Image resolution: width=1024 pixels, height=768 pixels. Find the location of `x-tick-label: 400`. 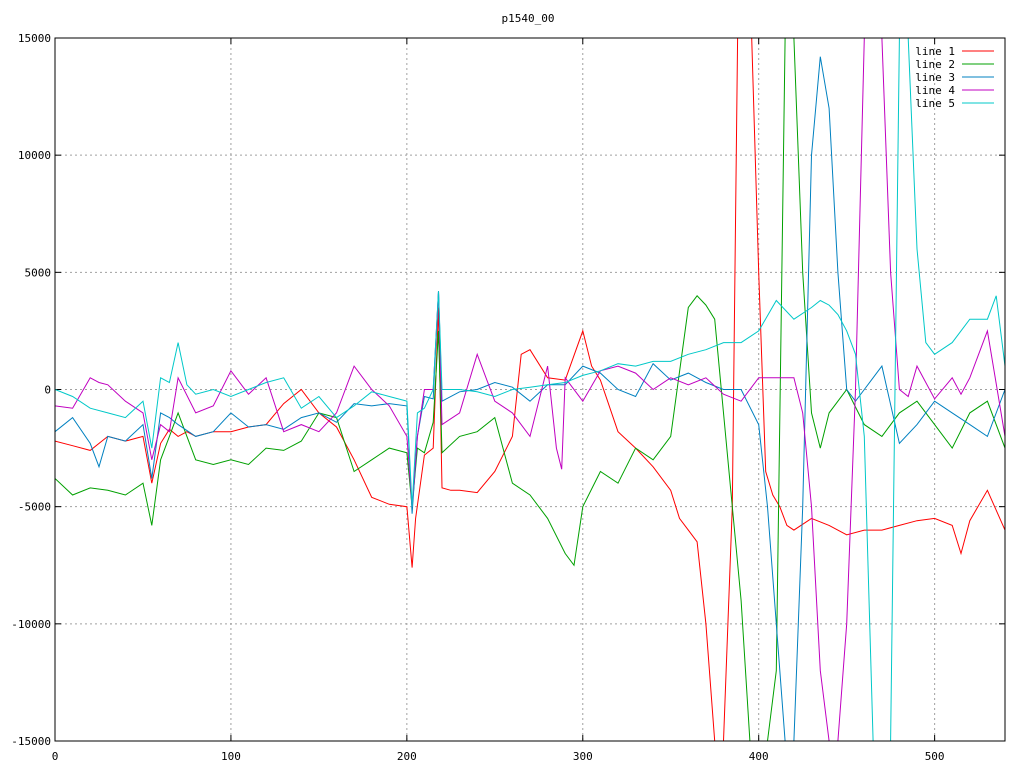

x-tick-label: 400 is located at coordinates (759, 756).